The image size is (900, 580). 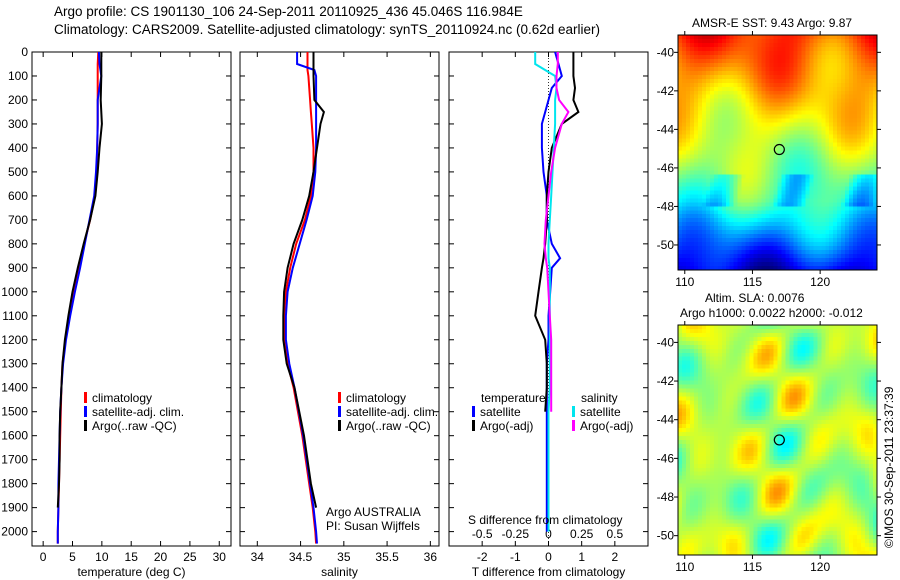 I want to click on x-tick-label: 34, so click(x=258, y=557).